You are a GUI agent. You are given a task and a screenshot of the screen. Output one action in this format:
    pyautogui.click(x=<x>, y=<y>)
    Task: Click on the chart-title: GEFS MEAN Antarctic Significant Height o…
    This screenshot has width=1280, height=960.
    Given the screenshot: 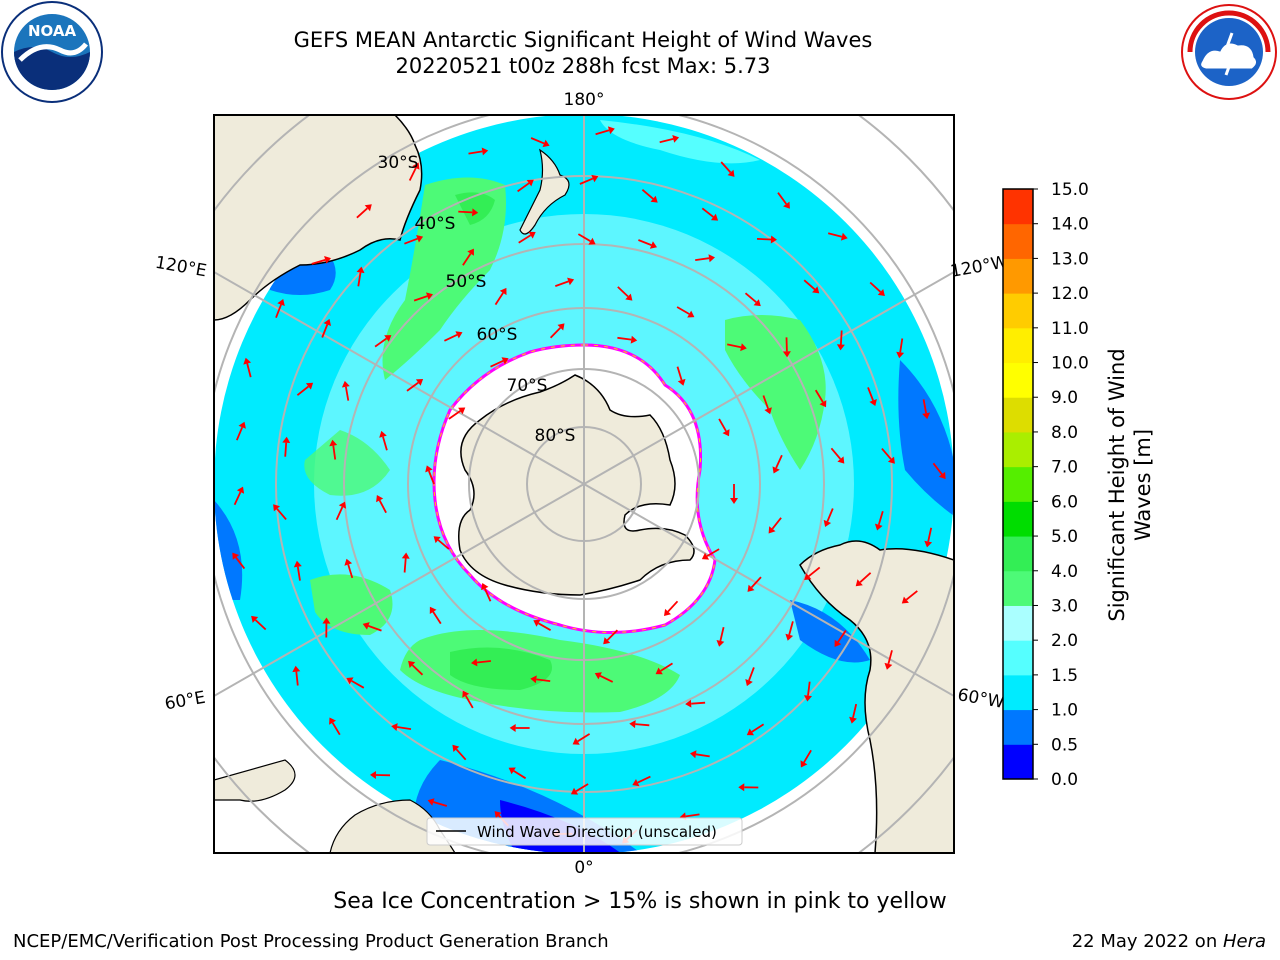 What is the action you would take?
    pyautogui.click(x=583, y=40)
    